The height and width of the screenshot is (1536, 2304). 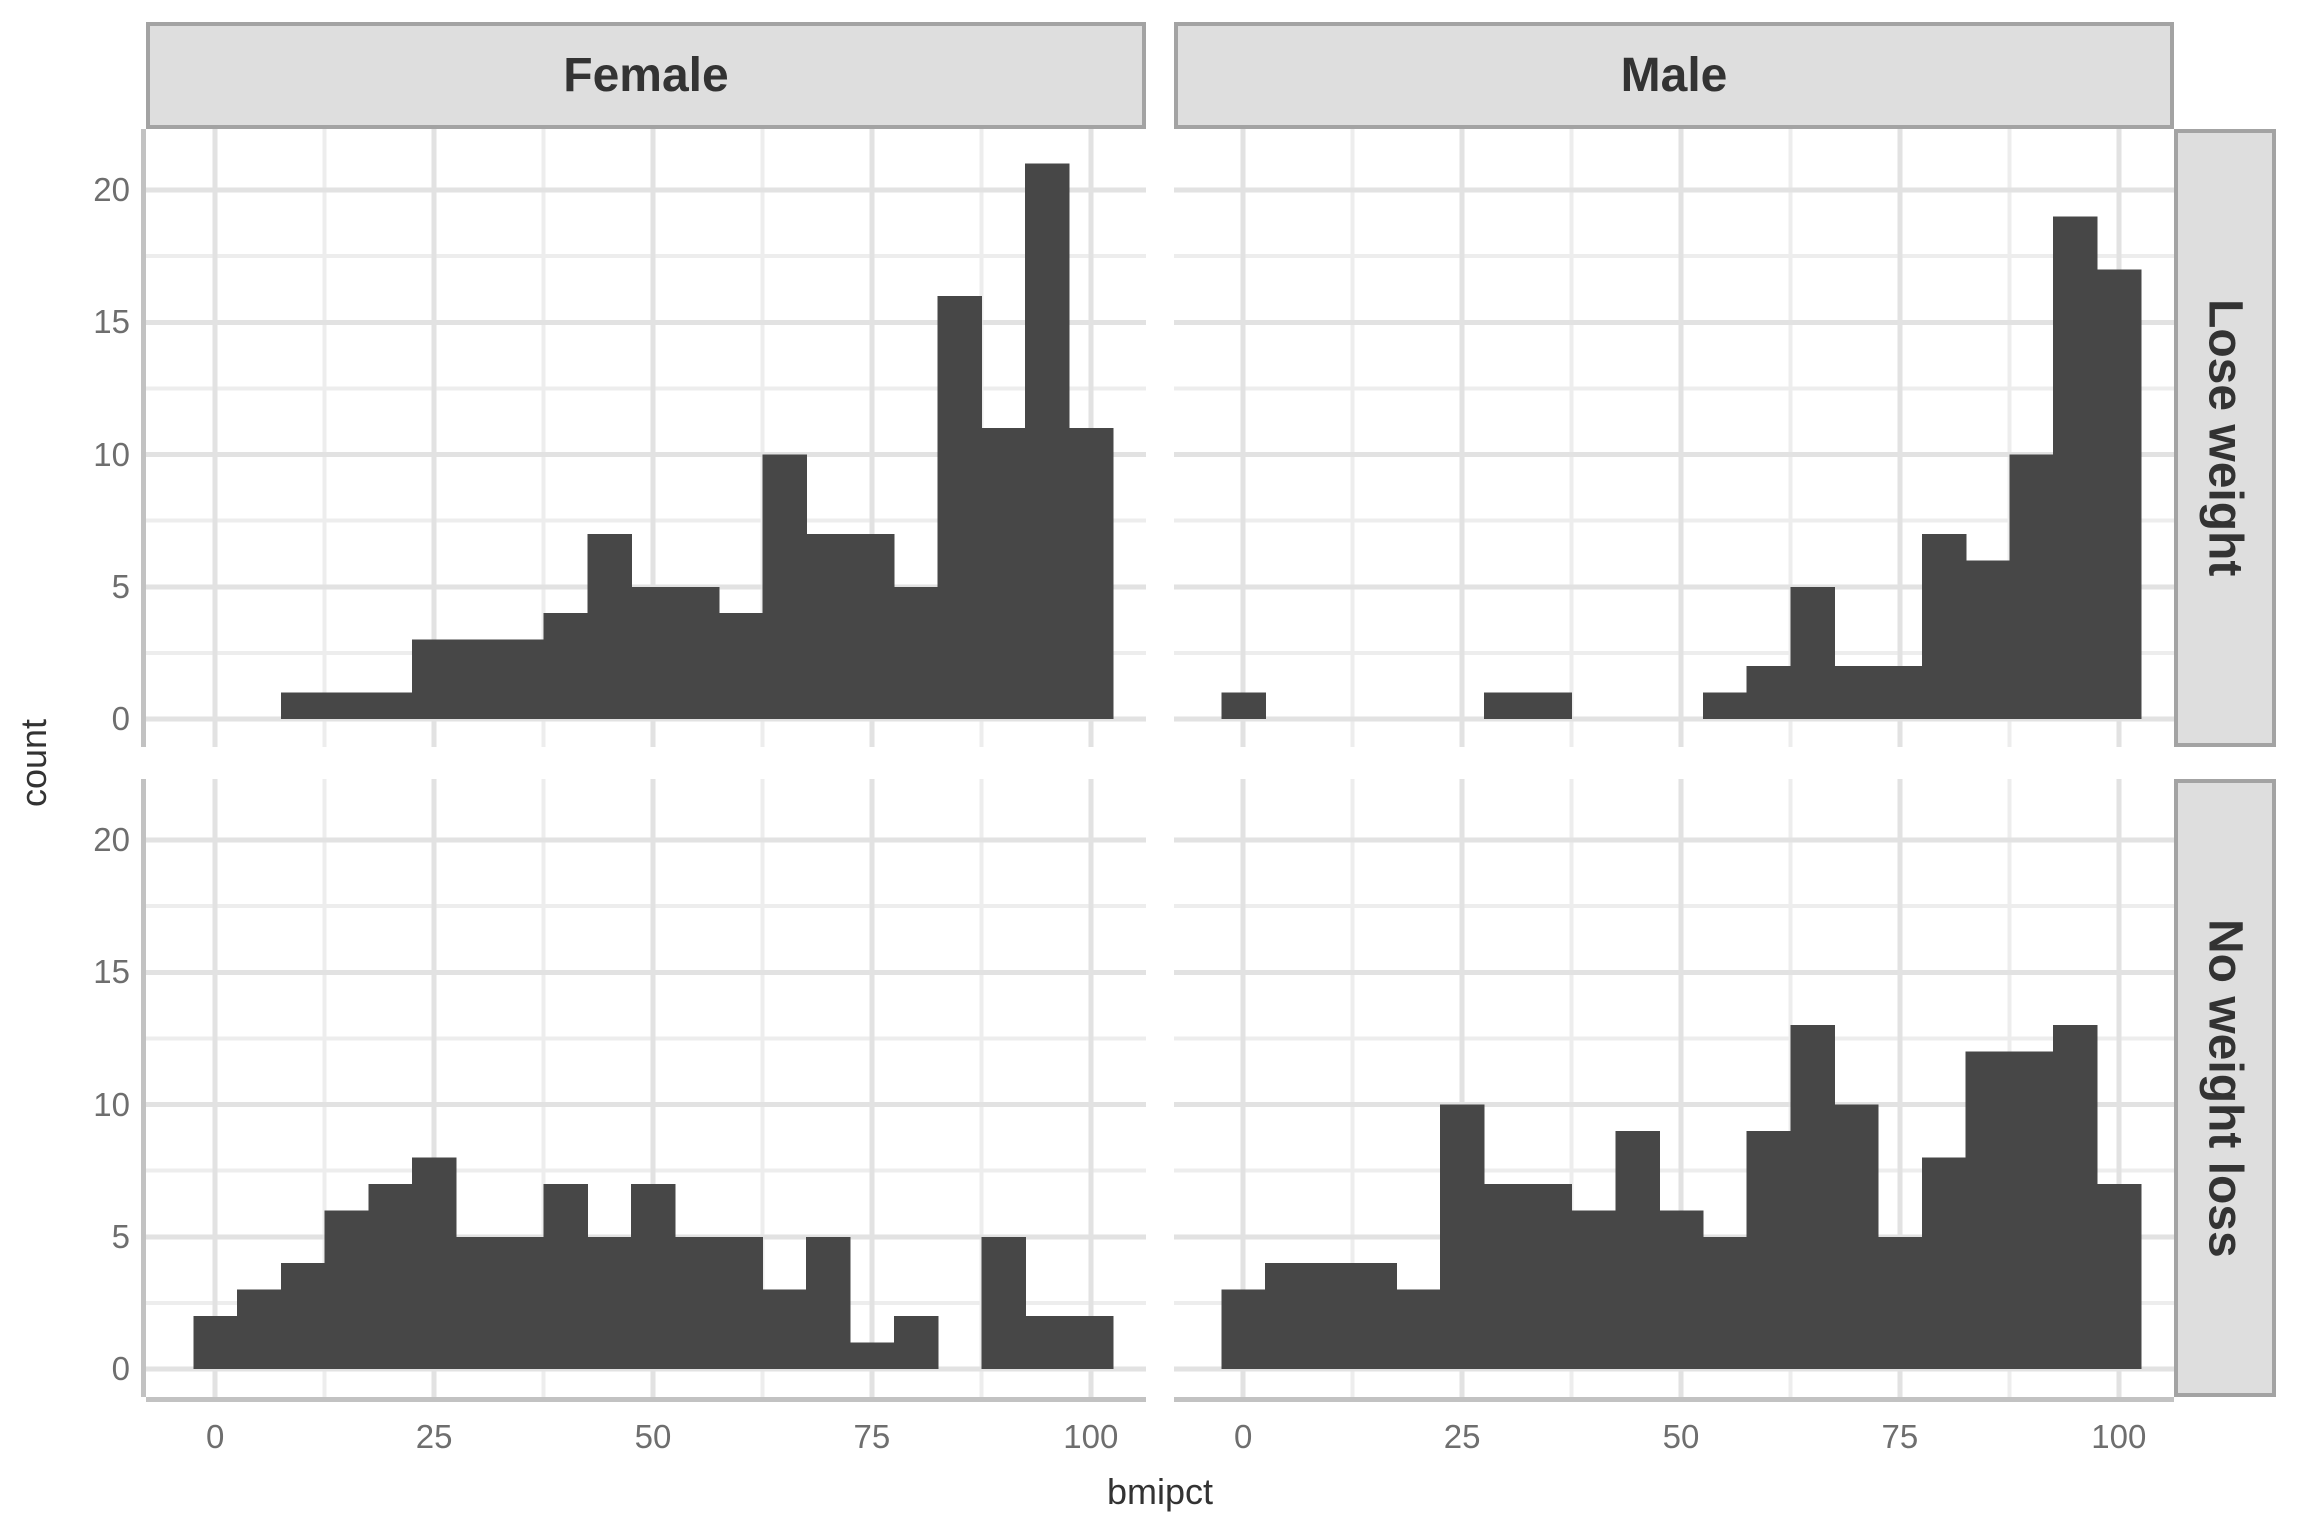 What do you see at coordinates (143, 1088) in the screenshot?
I see `y-axis-line-bottom` at bounding box center [143, 1088].